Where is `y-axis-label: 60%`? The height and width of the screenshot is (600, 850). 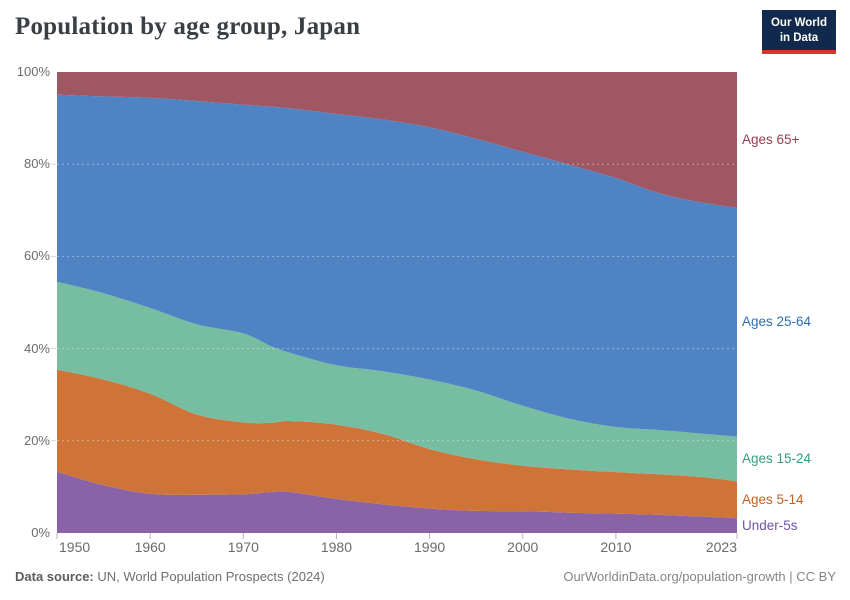 y-axis-label: 60% is located at coordinates (36, 256).